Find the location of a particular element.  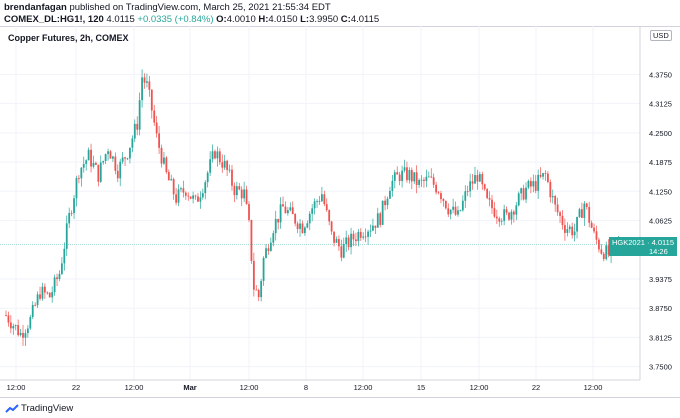

time-axis: 12:00 22 12:00 Mar 12:00 8 12:00 15 12:00 22 12:00 is located at coordinates (305, 387).